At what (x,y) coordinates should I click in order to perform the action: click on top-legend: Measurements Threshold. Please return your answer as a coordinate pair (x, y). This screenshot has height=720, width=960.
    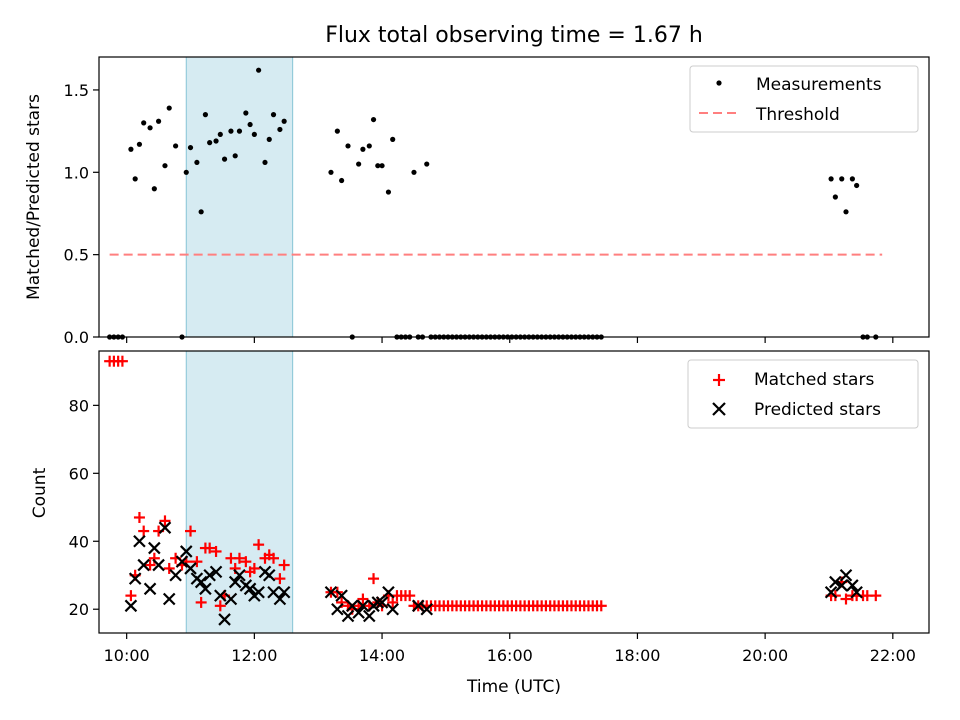
    Looking at the image, I should click on (804, 99).